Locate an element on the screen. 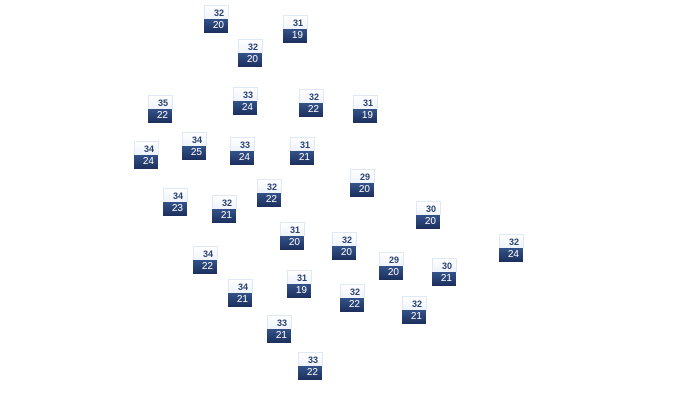 The image size is (700, 410). temperature-marker: 34 21 is located at coordinates (240, 293).